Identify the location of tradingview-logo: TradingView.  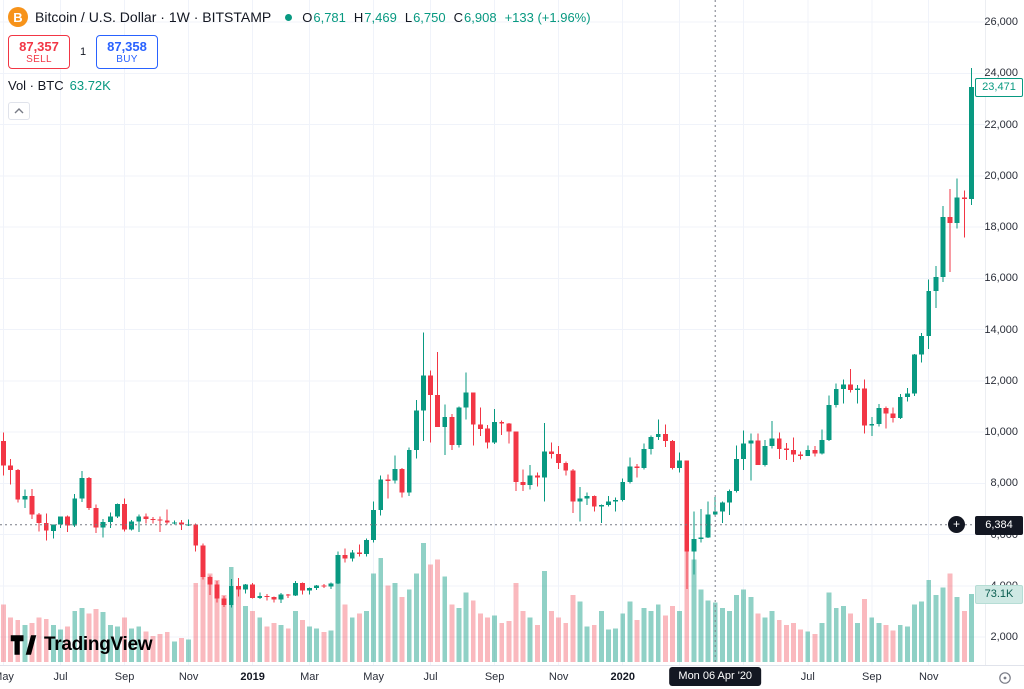
(81, 645).